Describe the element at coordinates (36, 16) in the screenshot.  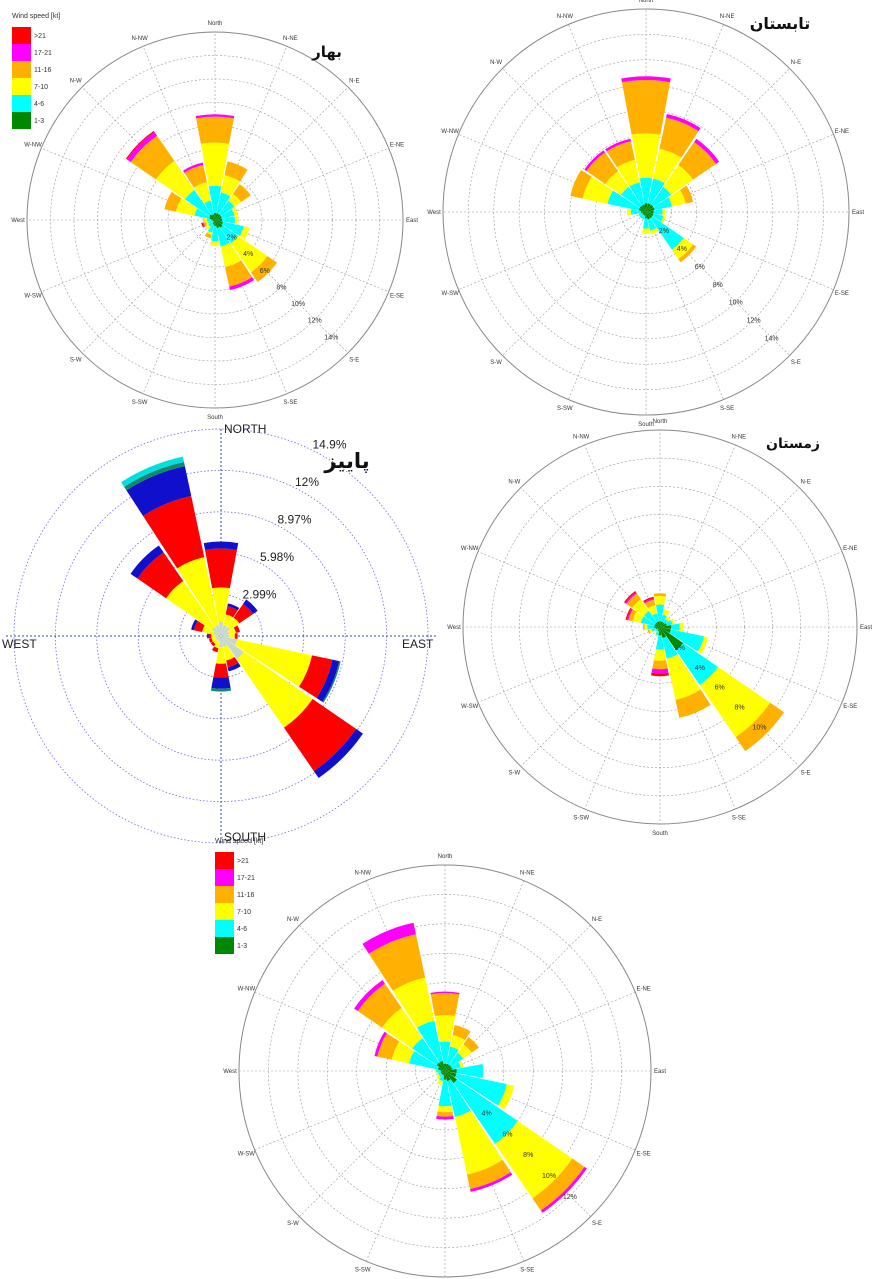
I see `legend-title: Wind speed [kt]` at that location.